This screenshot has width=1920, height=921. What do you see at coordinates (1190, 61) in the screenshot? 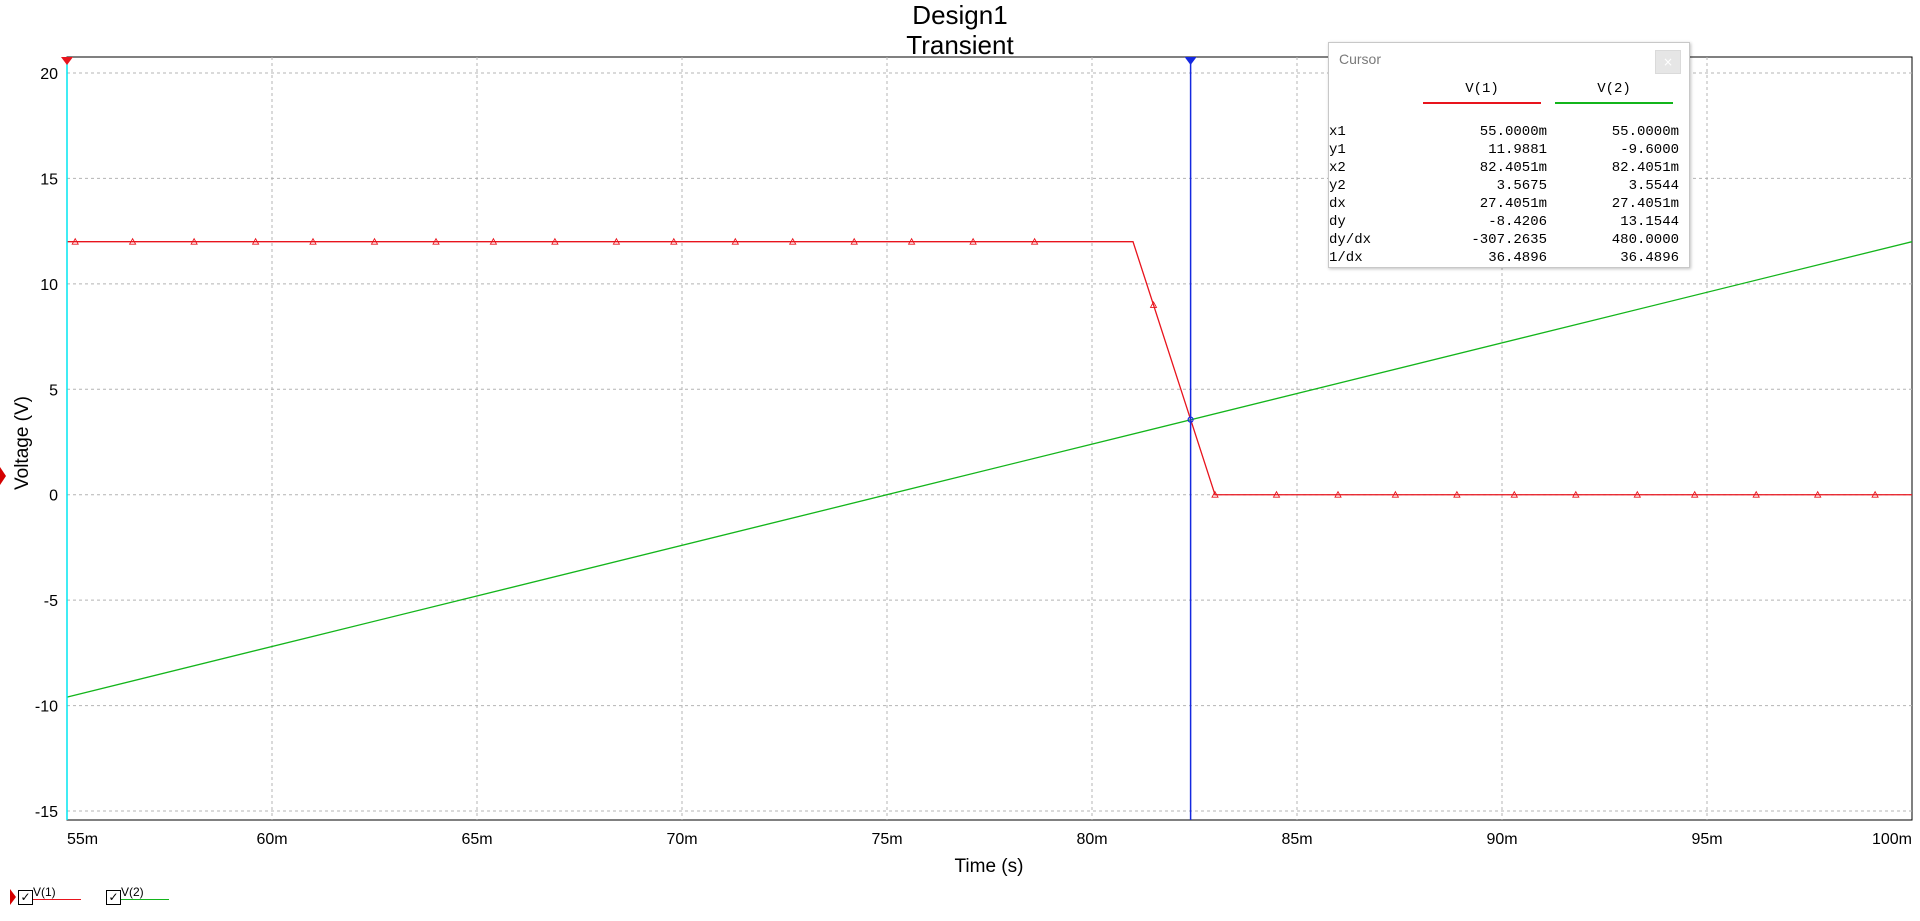
I see `cursor-2-handle` at bounding box center [1190, 61].